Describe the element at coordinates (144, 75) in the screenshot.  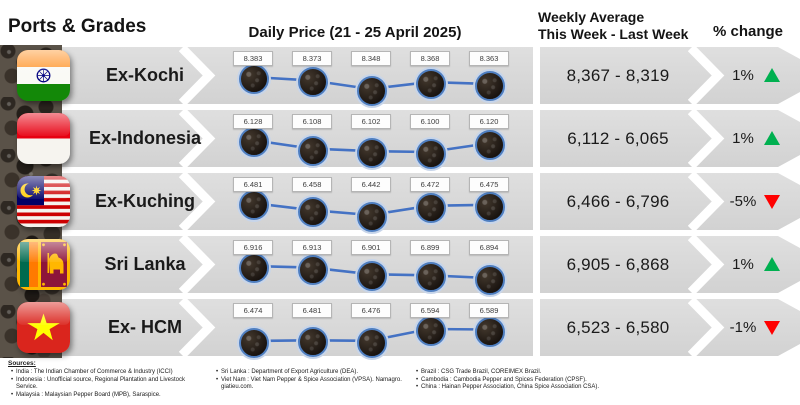
I see `port-name-label: Ex-Kochi` at that location.